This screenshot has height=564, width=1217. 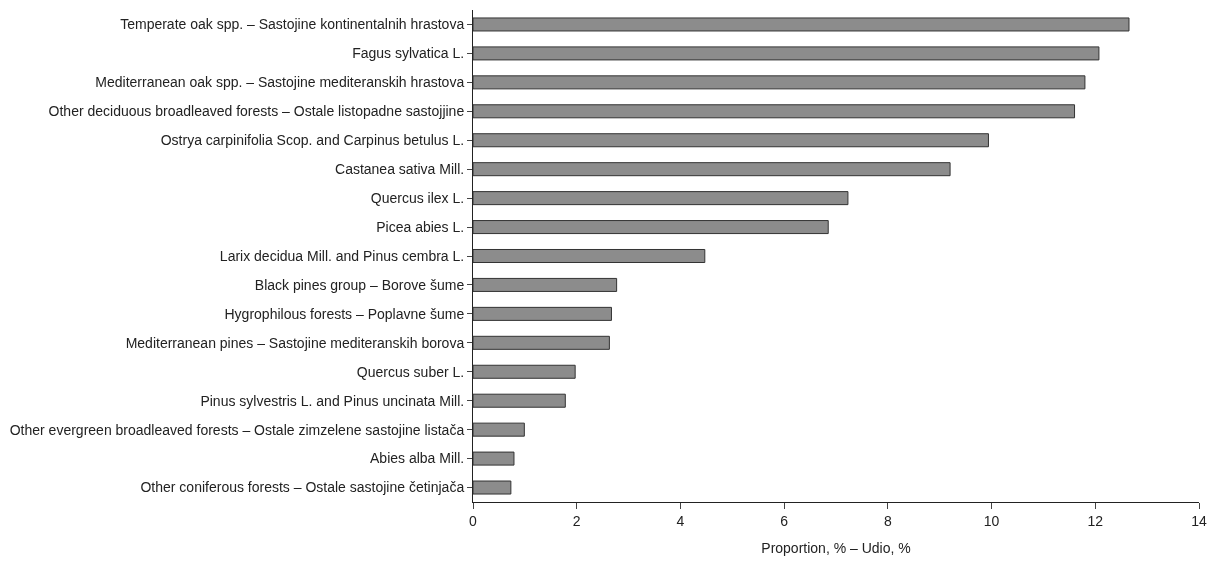 What do you see at coordinates (417, 198) in the screenshot?
I see `y-tick-label: Quercus ilex L.` at bounding box center [417, 198].